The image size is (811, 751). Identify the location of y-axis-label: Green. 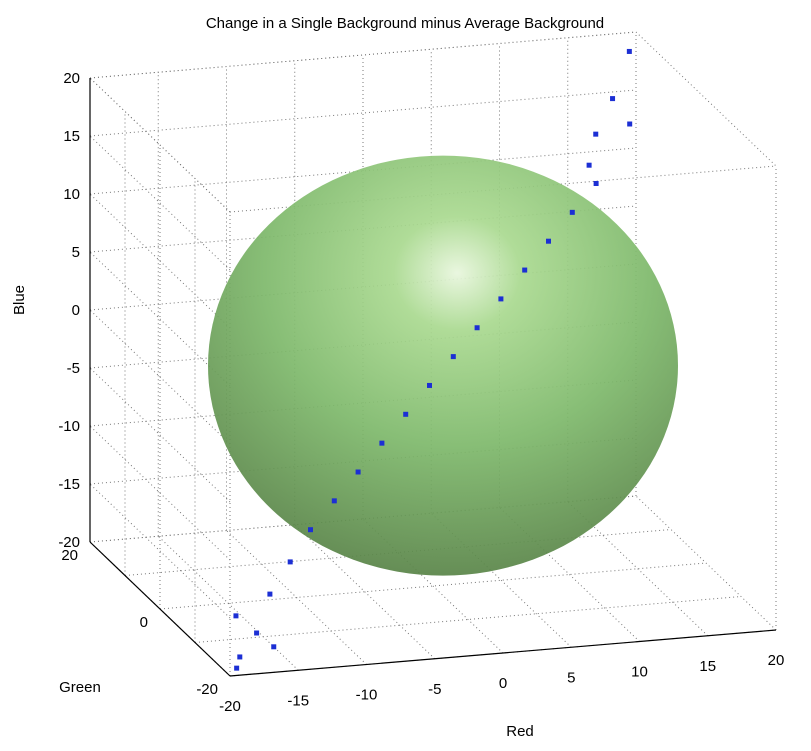
(80, 687).